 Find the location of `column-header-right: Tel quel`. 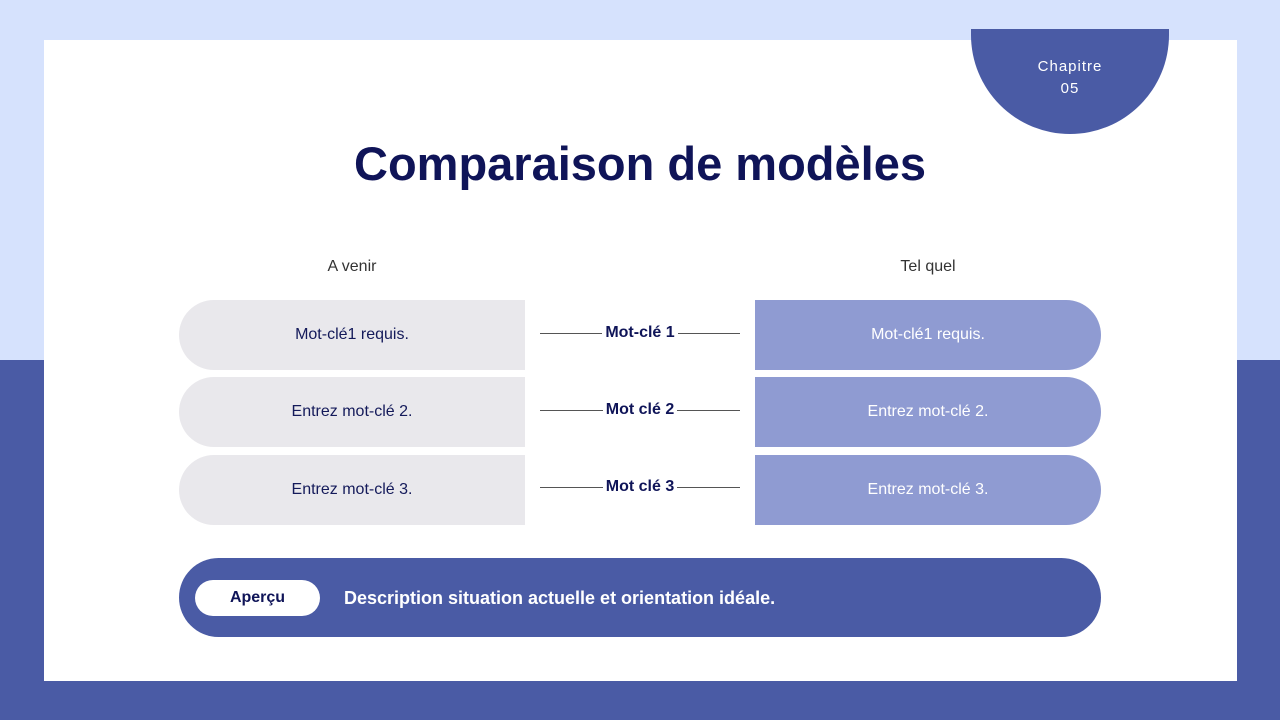

column-header-right: Tel quel is located at coordinates (928, 266).